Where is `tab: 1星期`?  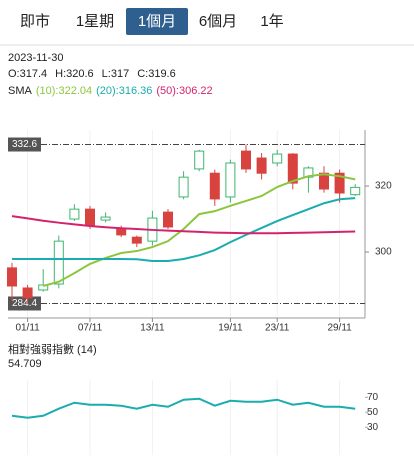
tab: 1星期 is located at coordinates (95, 21).